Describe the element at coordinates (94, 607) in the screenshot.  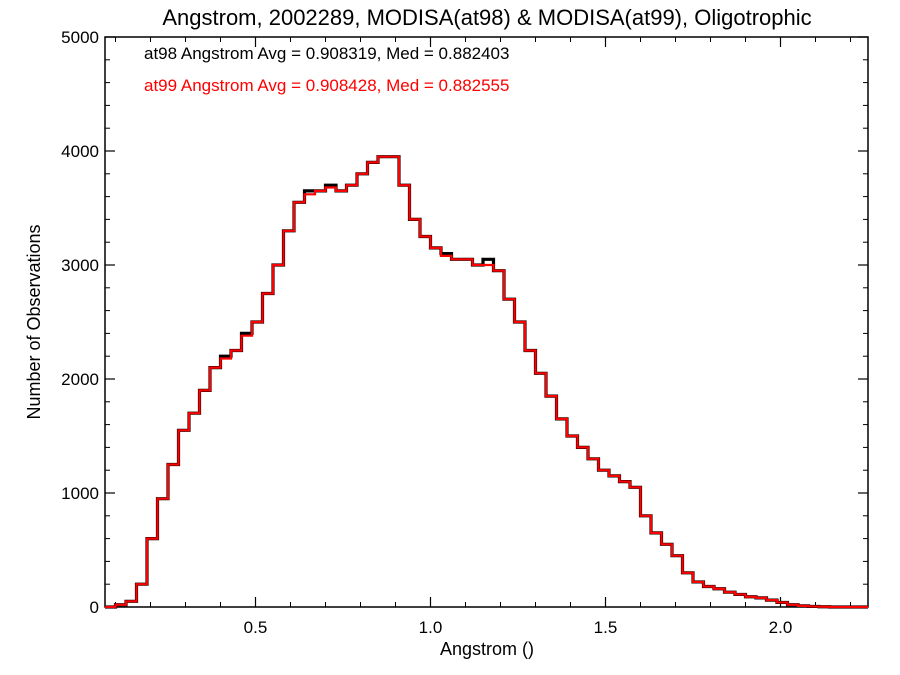
I see `y-tick-label: 0` at that location.